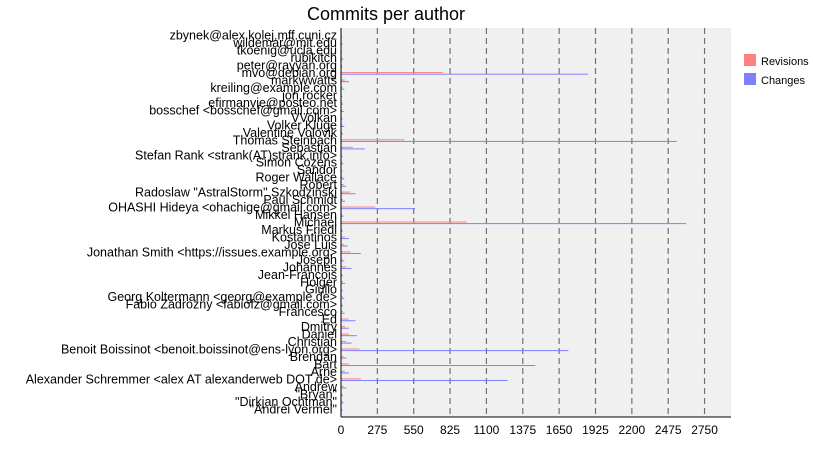 This screenshot has width=813, height=451. Describe the element at coordinates (341, 430) in the screenshot. I see `x-tick-label: 0` at that location.